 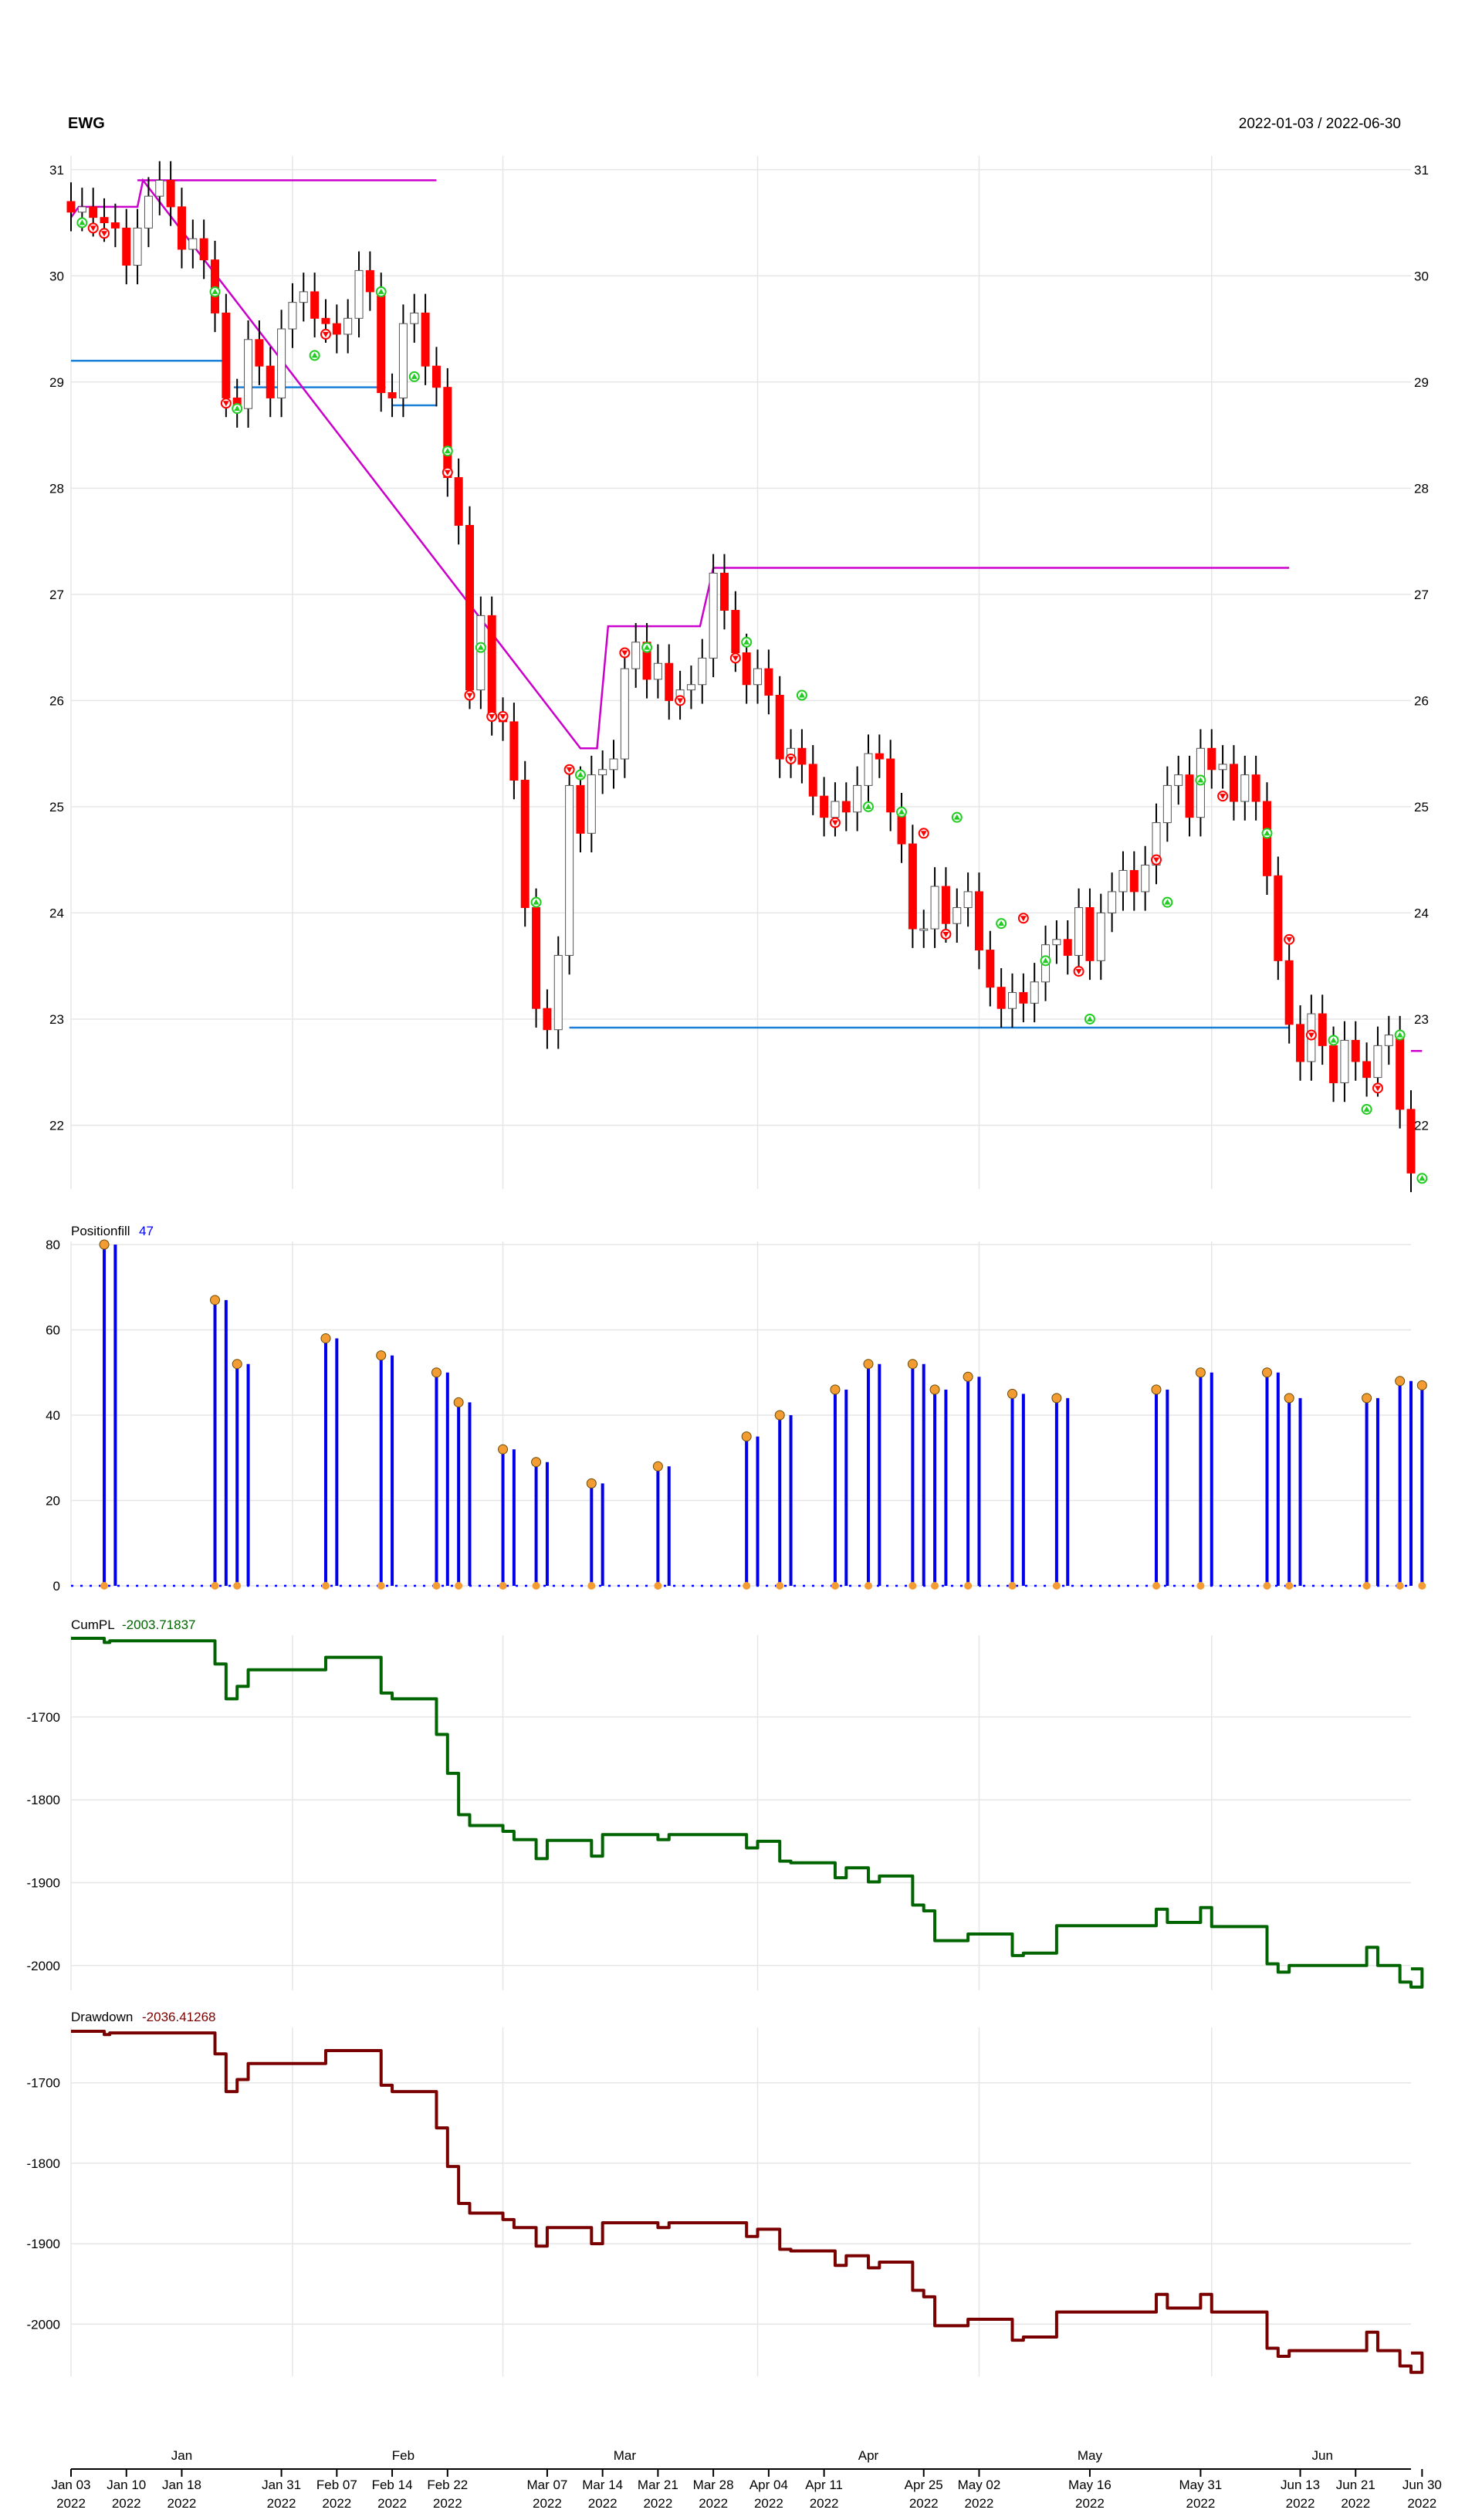 I want to click on price-tick-left: 24, so click(x=56, y=913).